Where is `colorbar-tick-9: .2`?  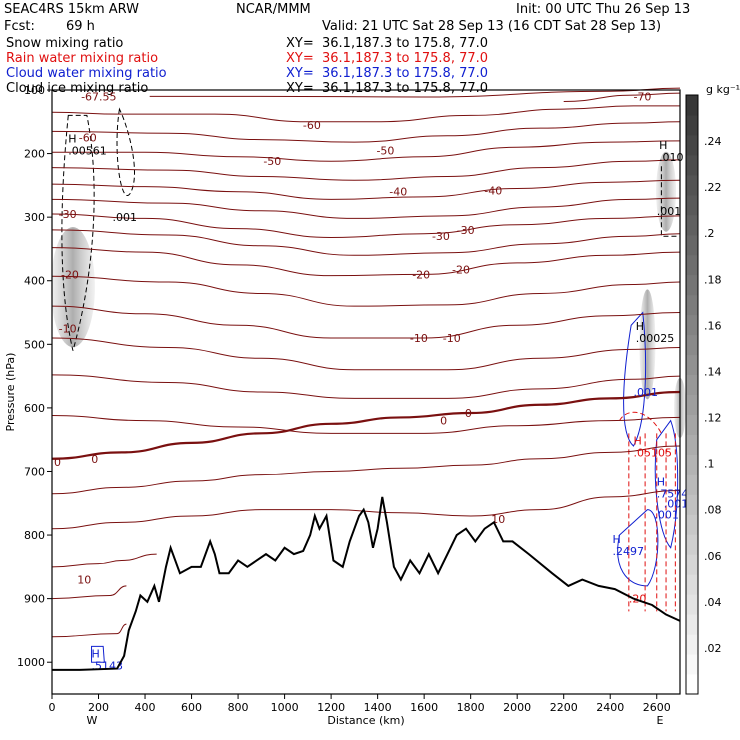 colorbar-tick-9: .2 is located at coordinates (709, 233).